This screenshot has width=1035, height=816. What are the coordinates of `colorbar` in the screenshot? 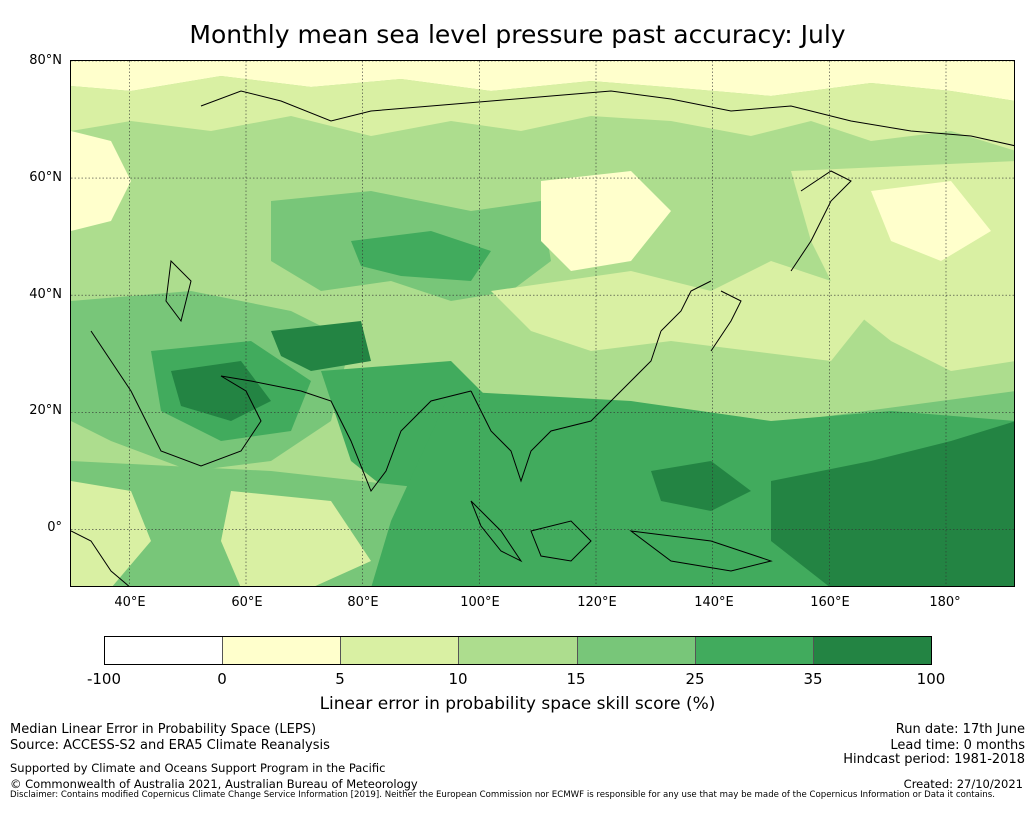 It's located at (518, 650).